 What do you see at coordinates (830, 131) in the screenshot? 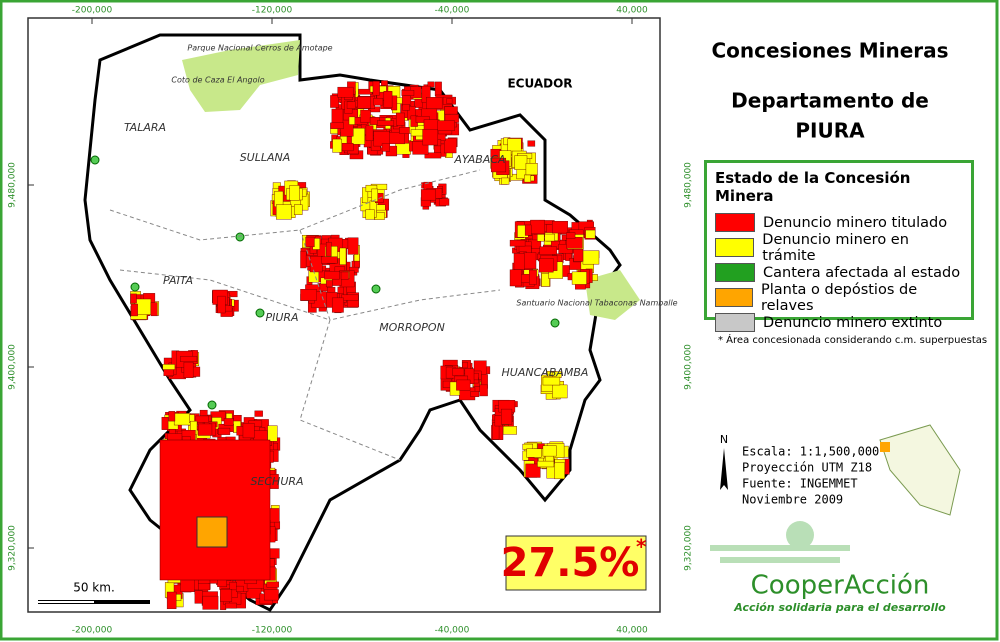
I see `title-line: PIURA` at bounding box center [830, 131].